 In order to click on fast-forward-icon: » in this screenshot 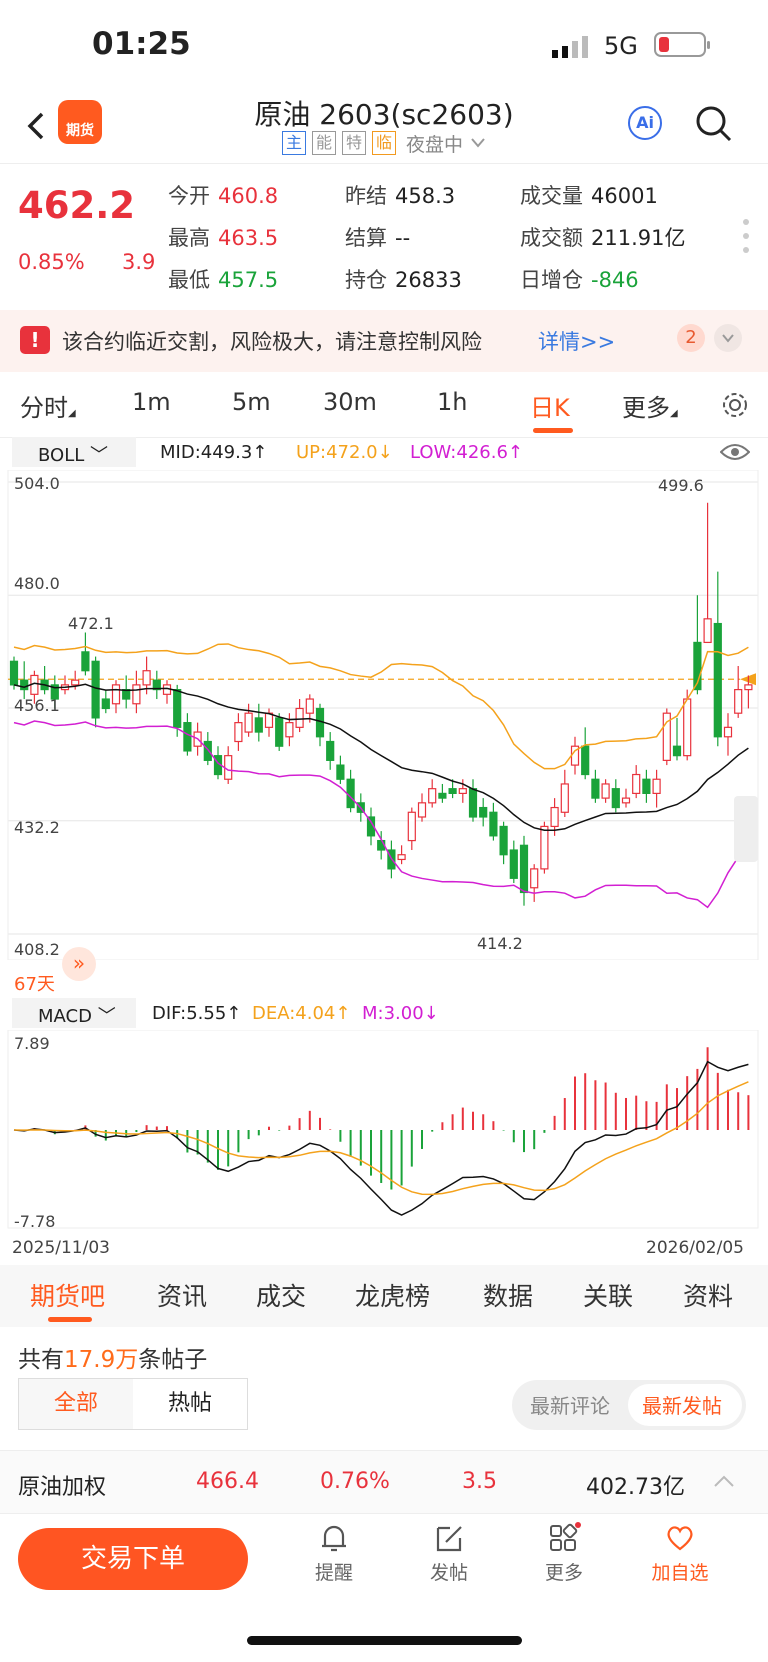, I will do `click(79, 964)`.